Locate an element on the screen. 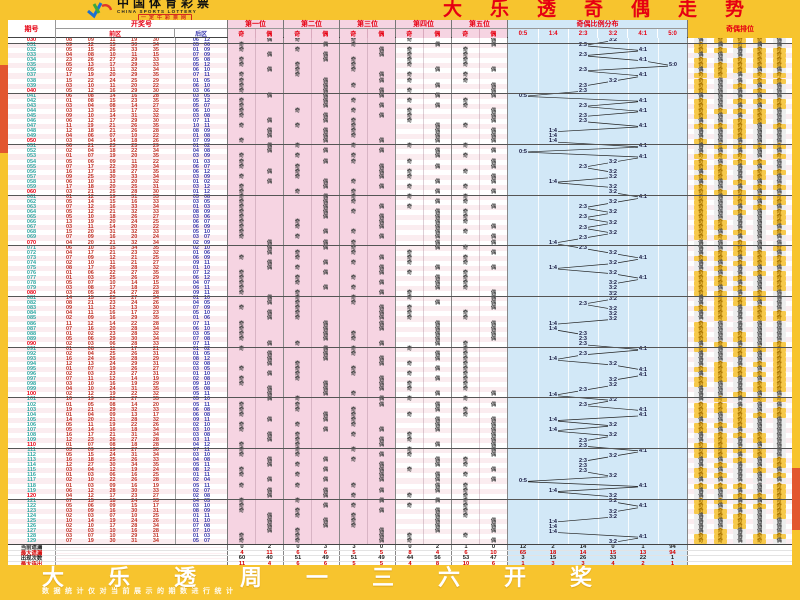  front-zone-numbers: 01 08 11 17 21 is located at coordinates (116, 349).